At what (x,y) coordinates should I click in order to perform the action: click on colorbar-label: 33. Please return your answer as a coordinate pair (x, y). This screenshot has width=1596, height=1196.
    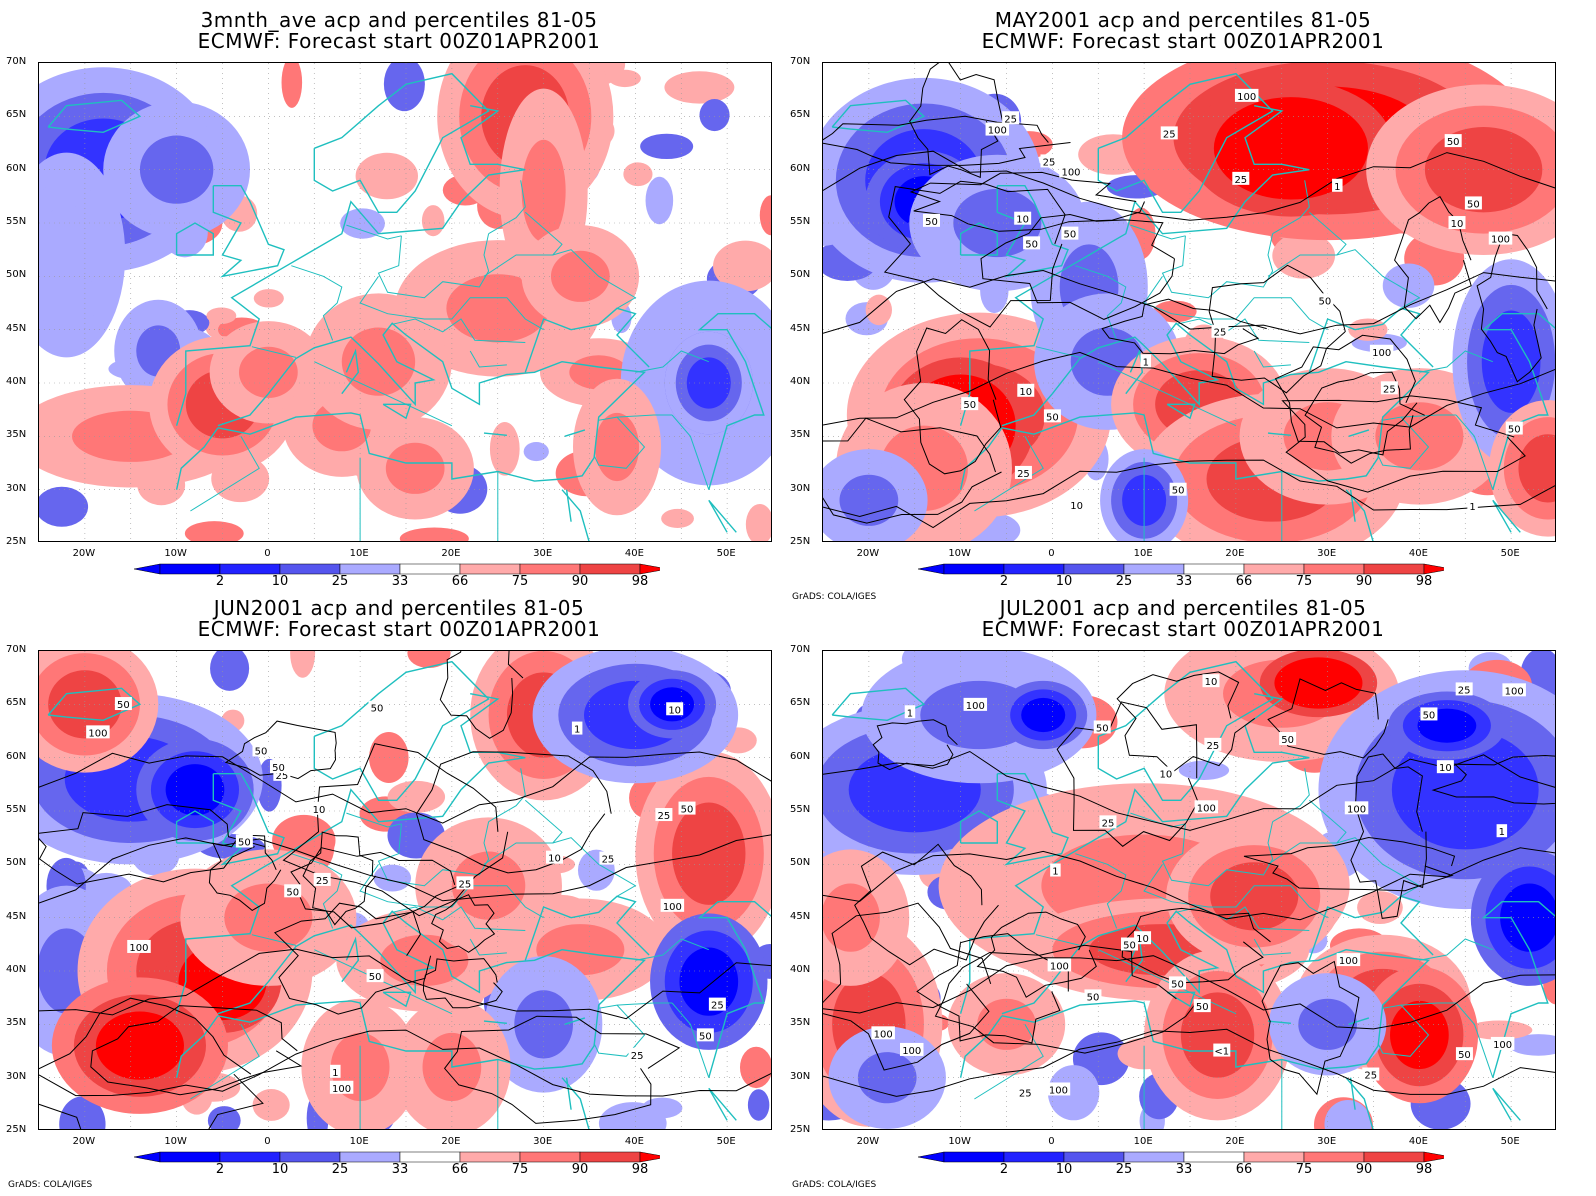
    Looking at the image, I should click on (400, 581).